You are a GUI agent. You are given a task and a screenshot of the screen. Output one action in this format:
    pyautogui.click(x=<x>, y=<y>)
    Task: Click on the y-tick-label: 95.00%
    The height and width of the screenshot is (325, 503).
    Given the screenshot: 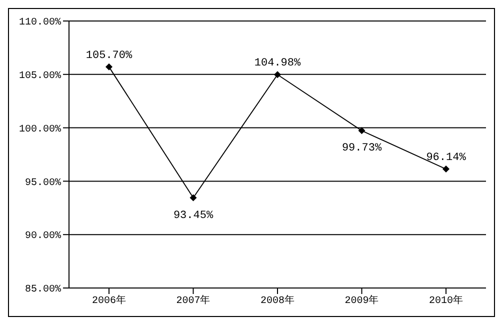 What is the action you would take?
    pyautogui.click(x=42, y=183)
    